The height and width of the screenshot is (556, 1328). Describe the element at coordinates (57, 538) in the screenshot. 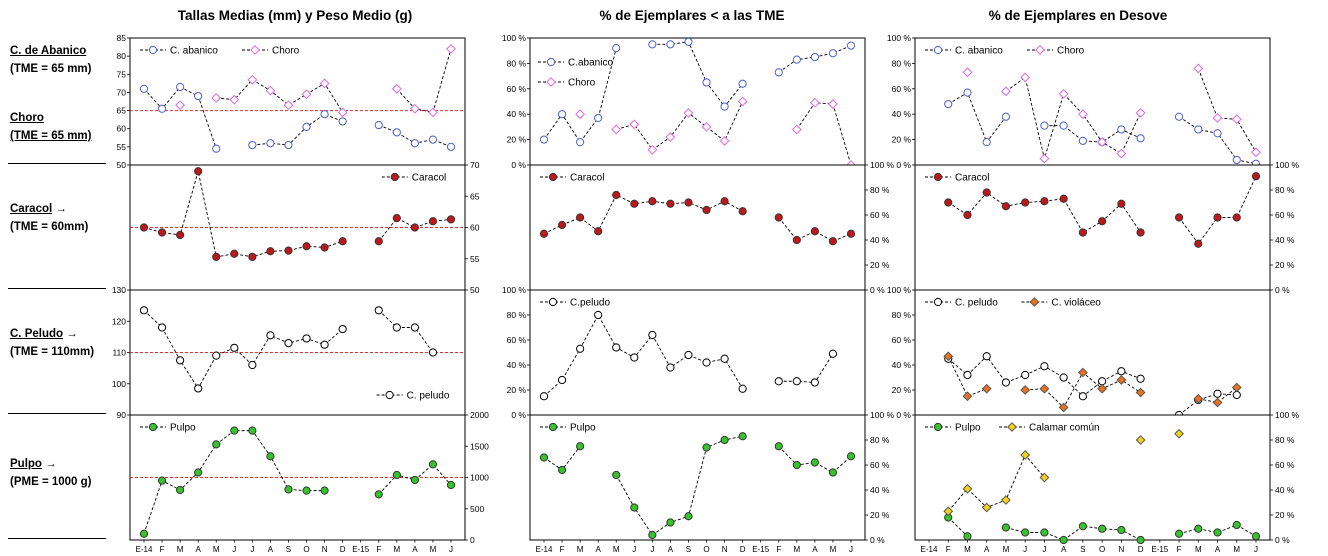

I see `row-separator` at that location.